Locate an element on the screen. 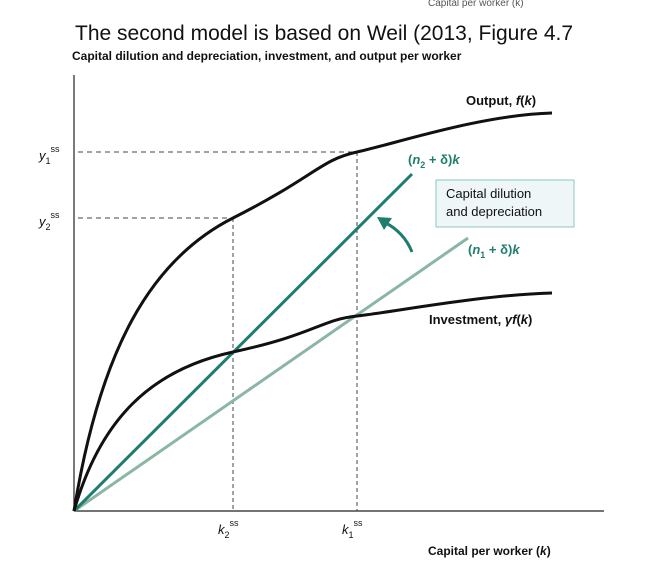 The width and height of the screenshot is (662, 564). k1-label: k1ss is located at coordinates (352, 529).